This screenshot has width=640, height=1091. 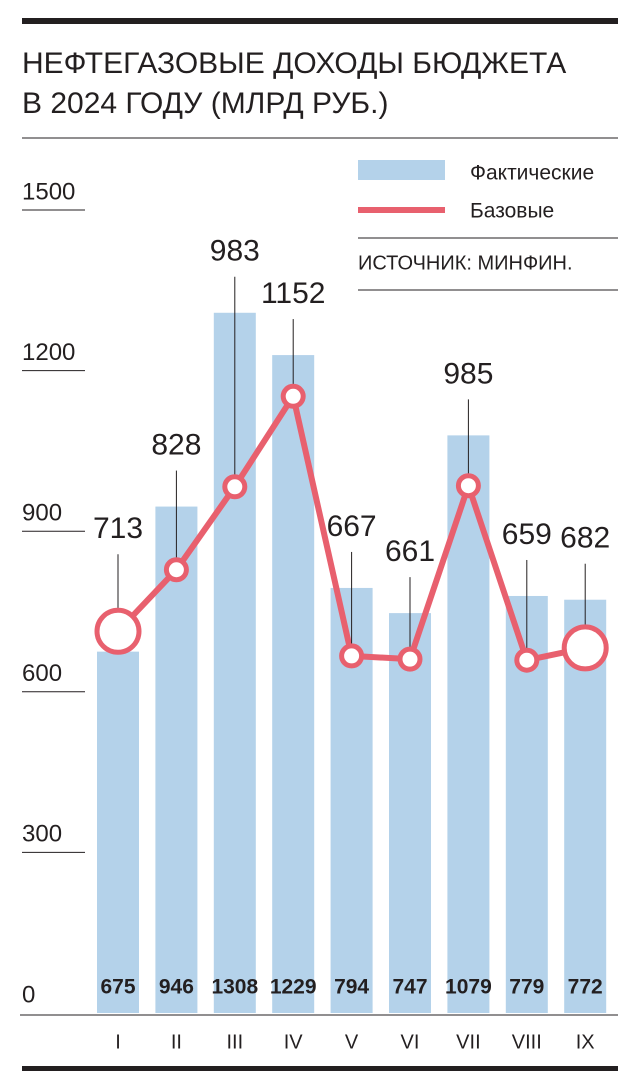 I want to click on bar-value-label: 779, so click(x=526, y=987).